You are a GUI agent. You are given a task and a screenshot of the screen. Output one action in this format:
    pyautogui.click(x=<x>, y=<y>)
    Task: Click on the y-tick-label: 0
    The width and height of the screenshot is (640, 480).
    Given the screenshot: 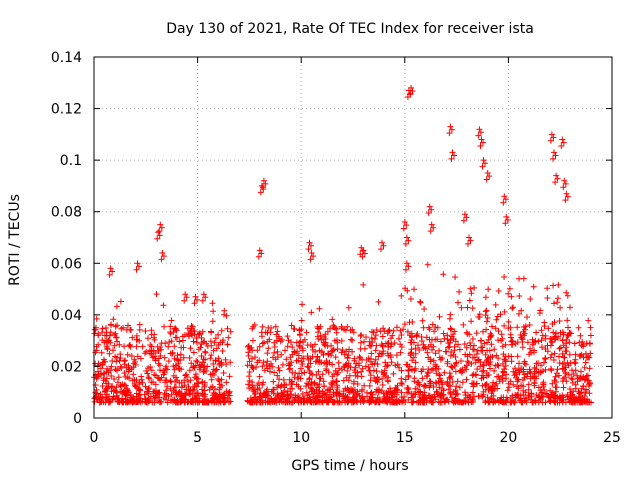 What is the action you would take?
    pyautogui.click(x=77, y=419)
    